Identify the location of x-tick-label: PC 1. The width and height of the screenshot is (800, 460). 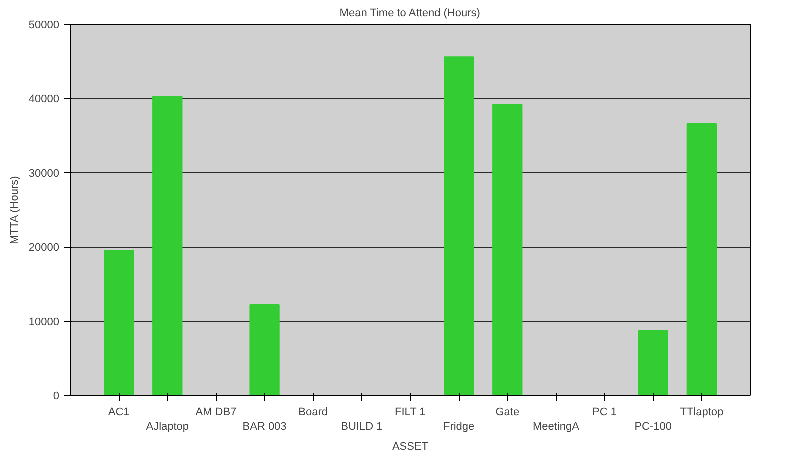
(605, 412).